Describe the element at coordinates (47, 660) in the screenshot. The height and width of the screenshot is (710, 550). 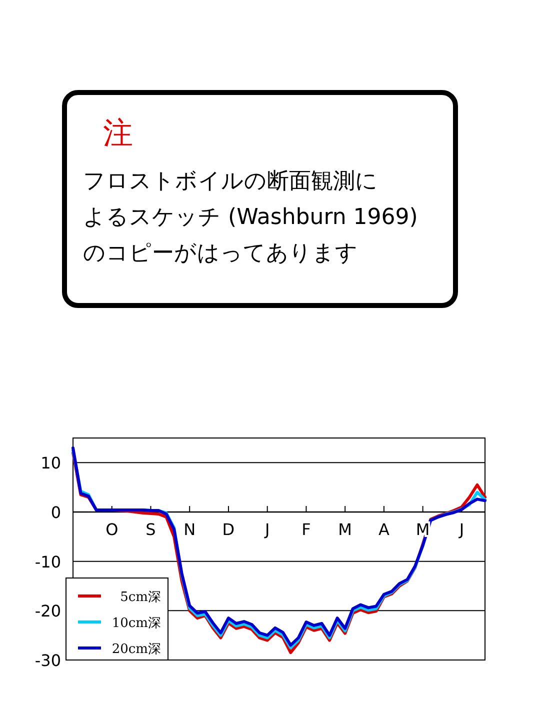
I see `y-tick-label: -30` at that location.